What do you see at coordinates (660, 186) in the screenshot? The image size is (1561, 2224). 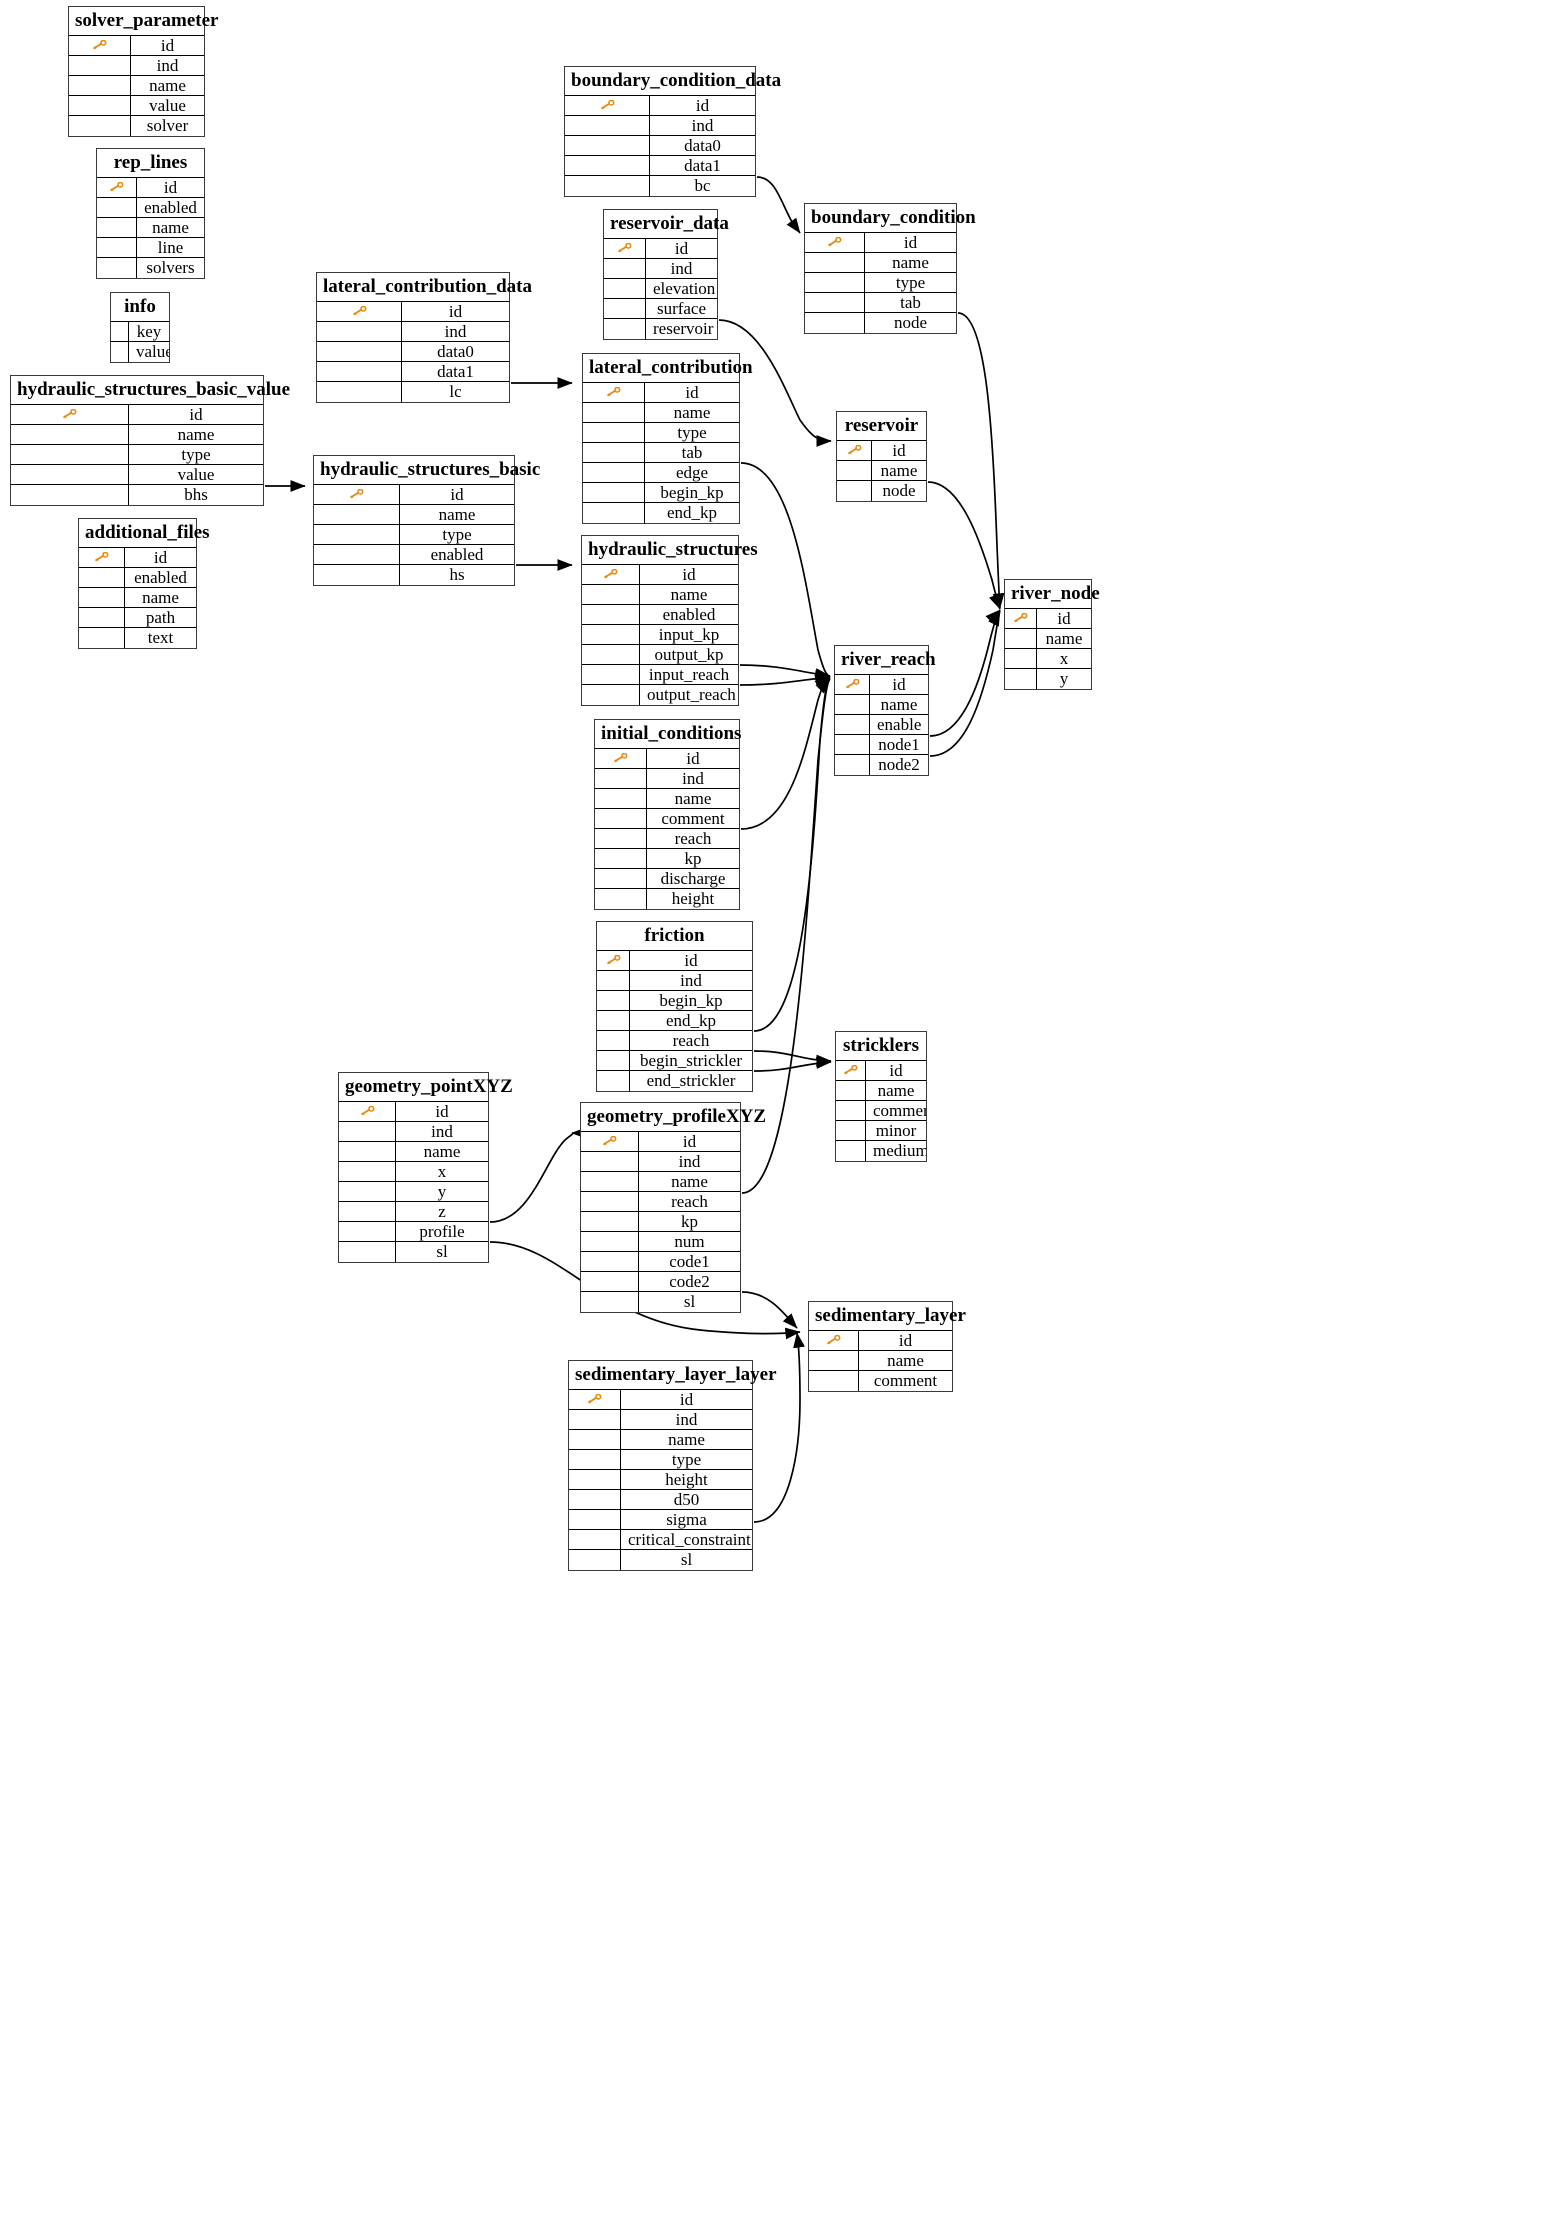 I see `field-row: bc` at bounding box center [660, 186].